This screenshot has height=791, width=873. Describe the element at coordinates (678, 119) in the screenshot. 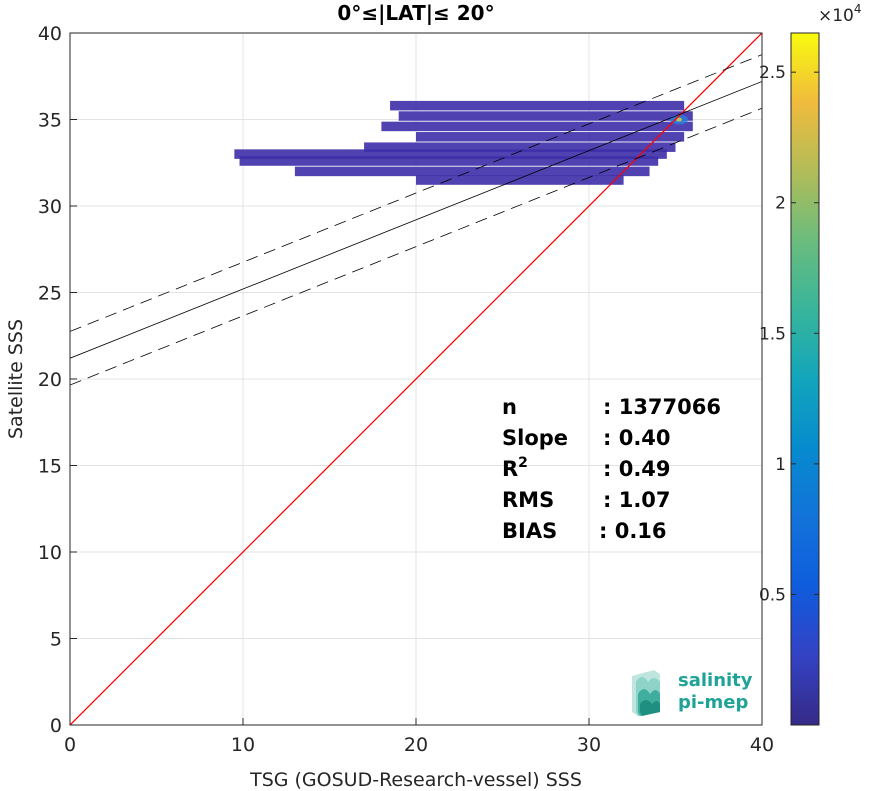

I see `density-peak-core` at that location.